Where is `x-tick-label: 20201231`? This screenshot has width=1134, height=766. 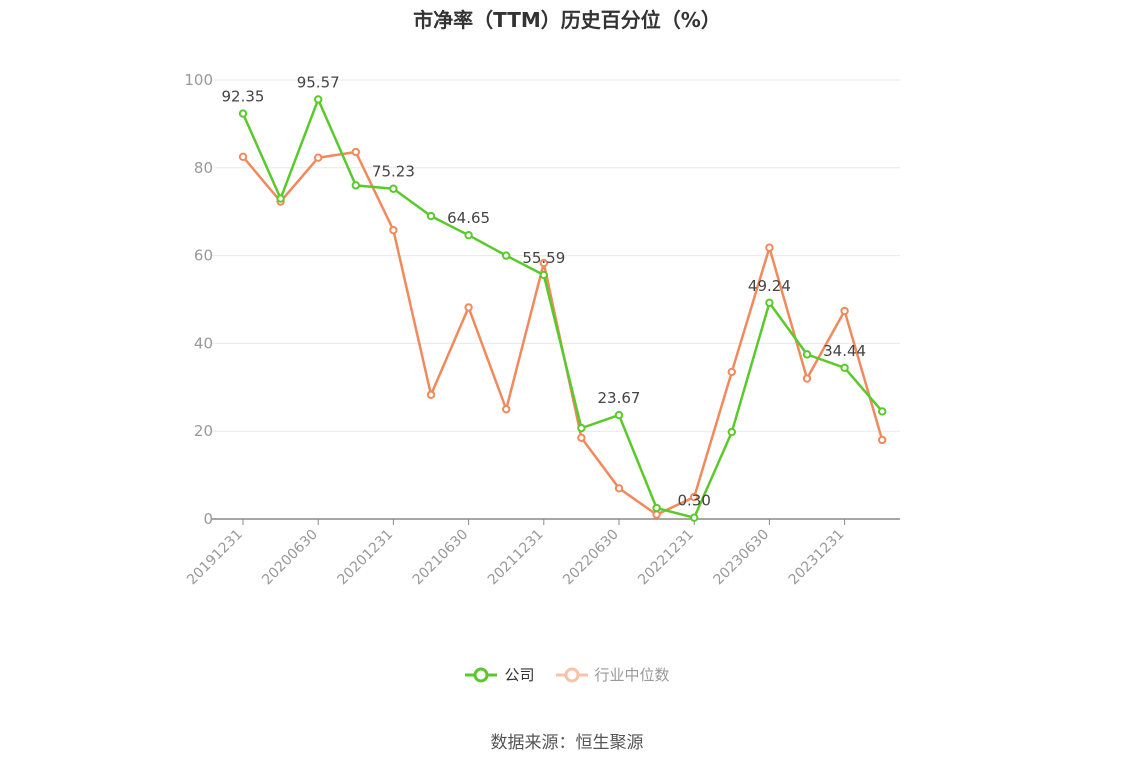
x-tick-label: 20201231 is located at coordinates (366, 558).